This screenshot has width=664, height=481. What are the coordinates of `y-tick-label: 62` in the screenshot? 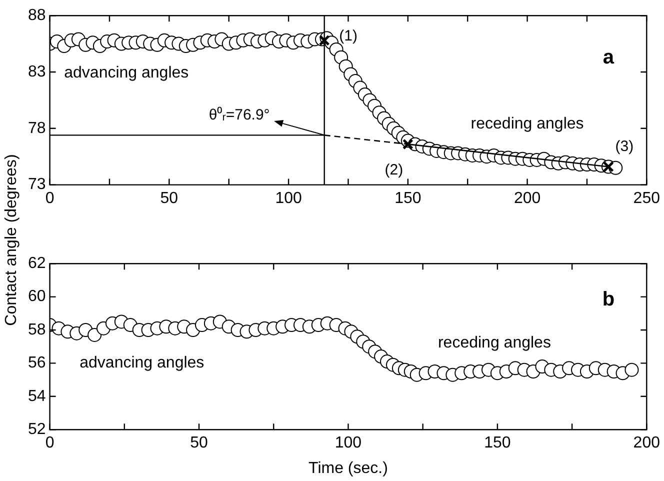 It's located at (37, 263).